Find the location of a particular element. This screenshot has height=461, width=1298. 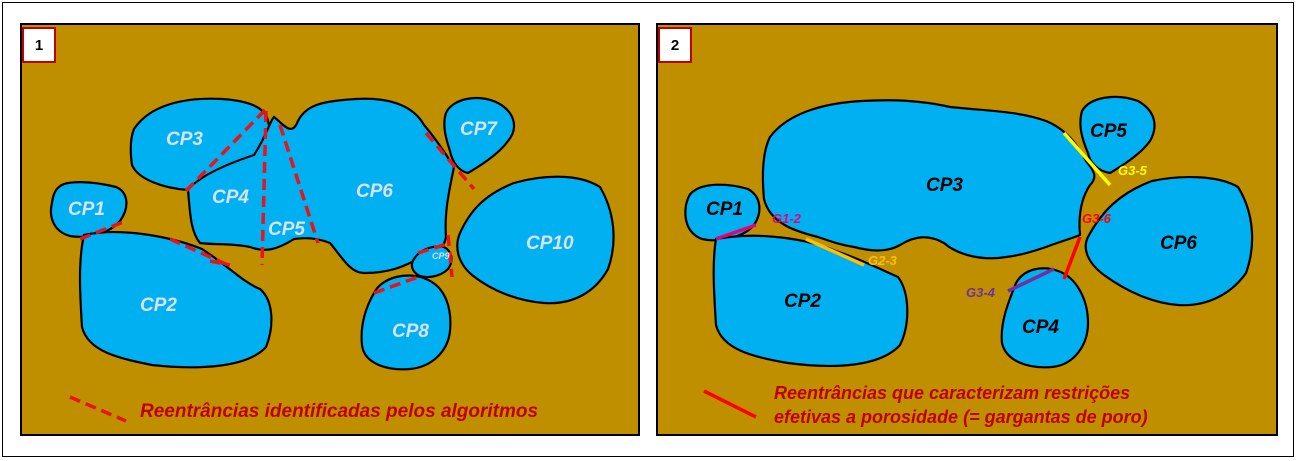

pore-cp4 is located at coordinates (1045, 318).